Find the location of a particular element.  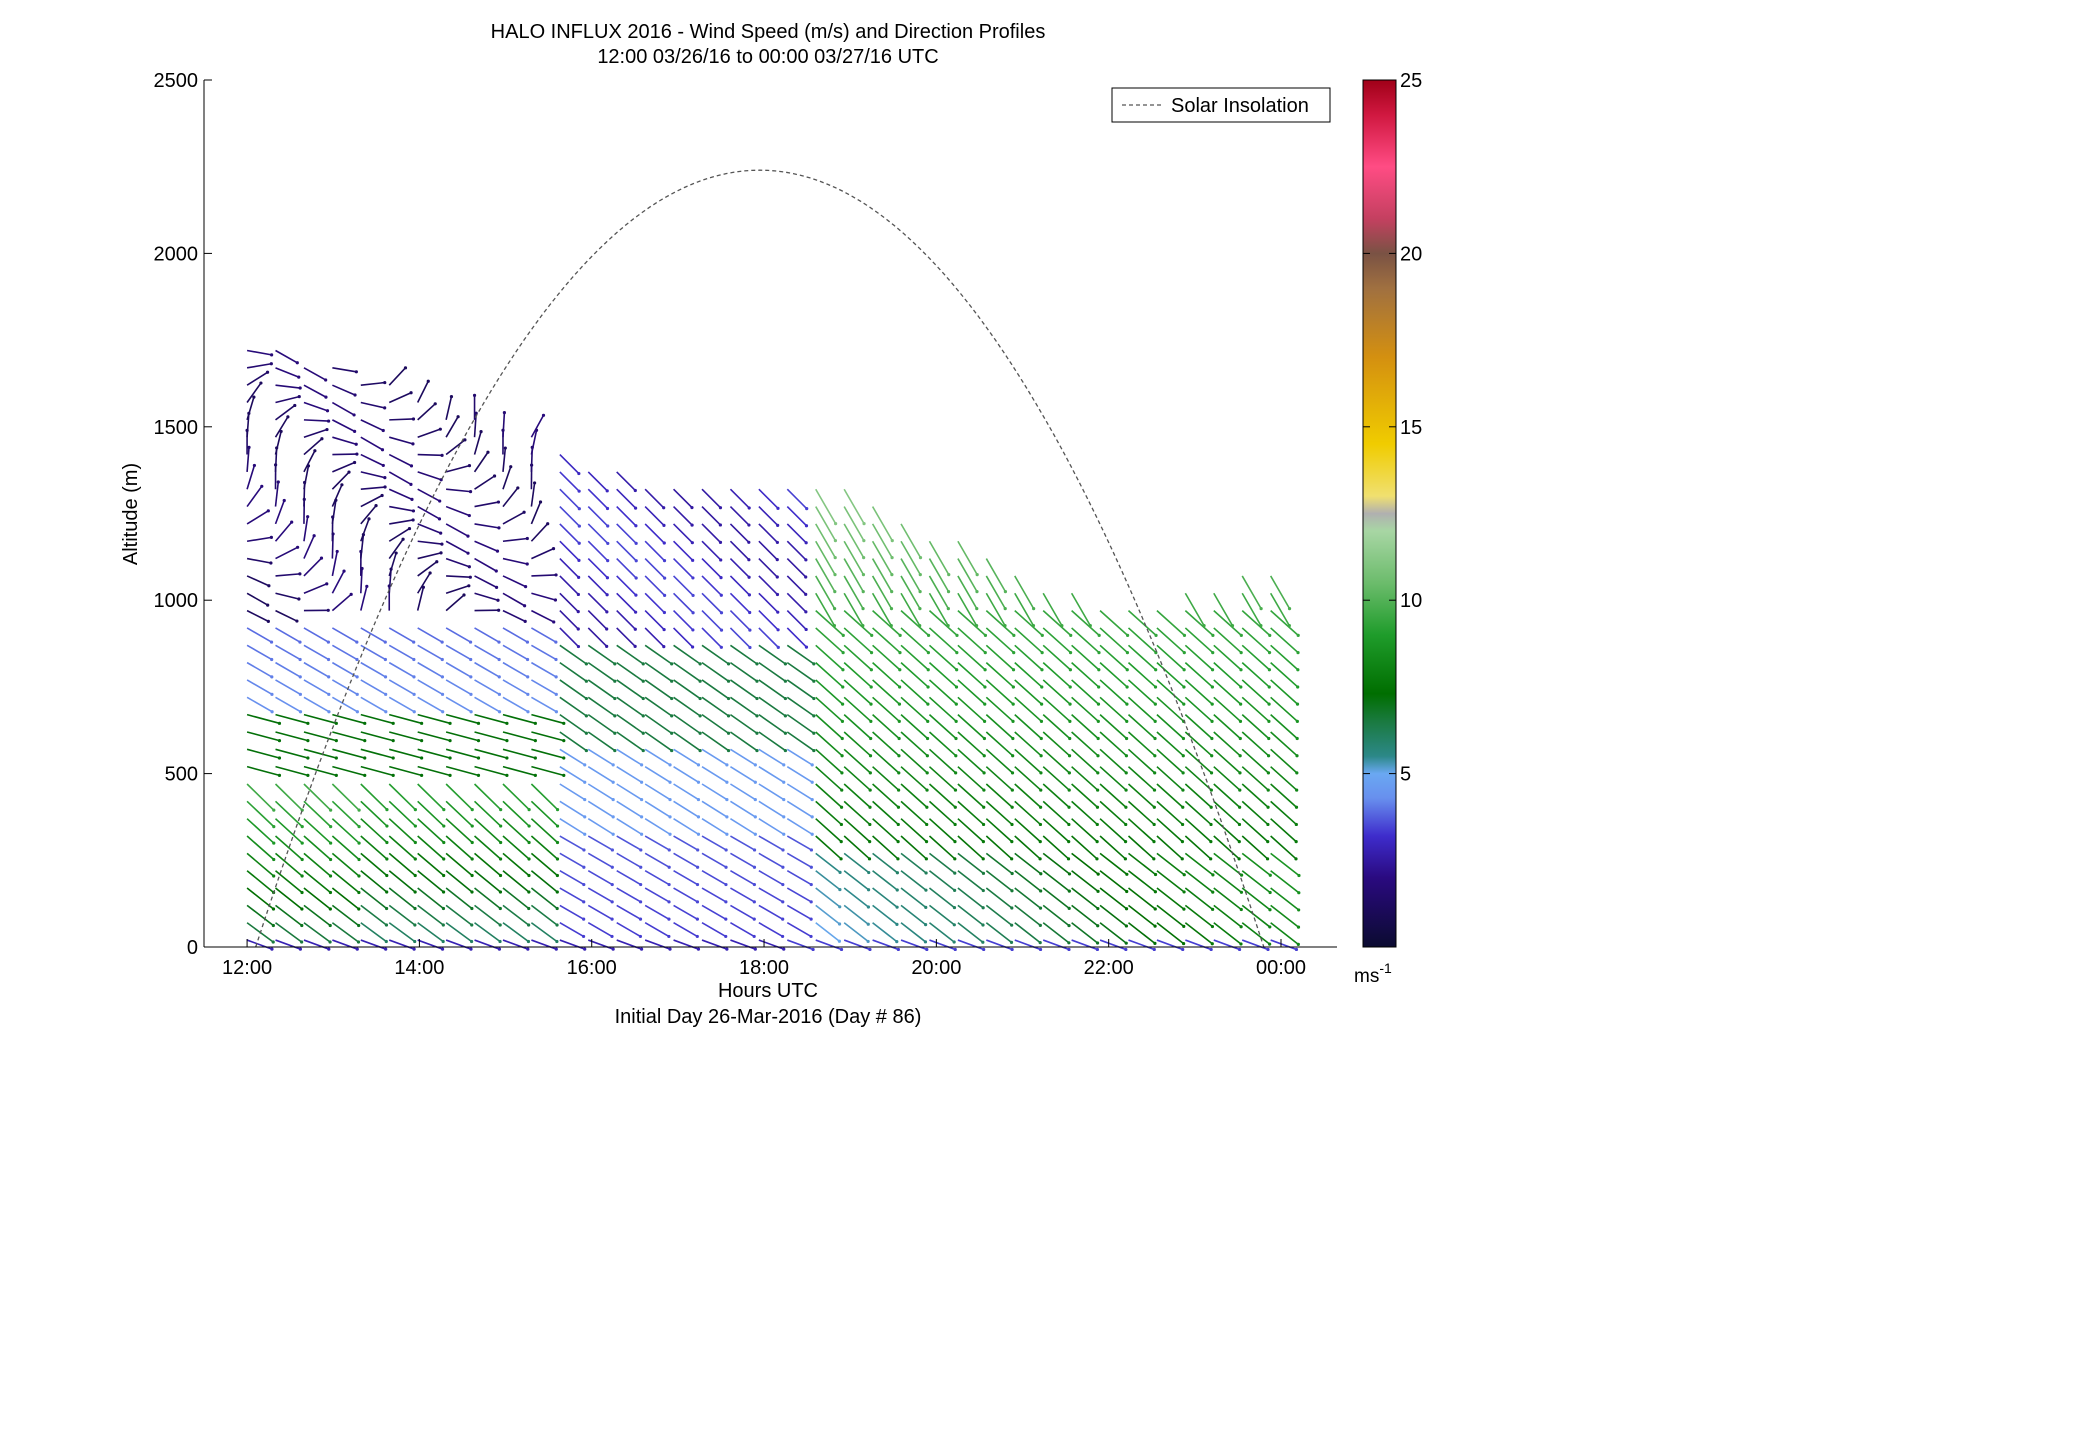

wind-vector is located at coordinates (401, 419).